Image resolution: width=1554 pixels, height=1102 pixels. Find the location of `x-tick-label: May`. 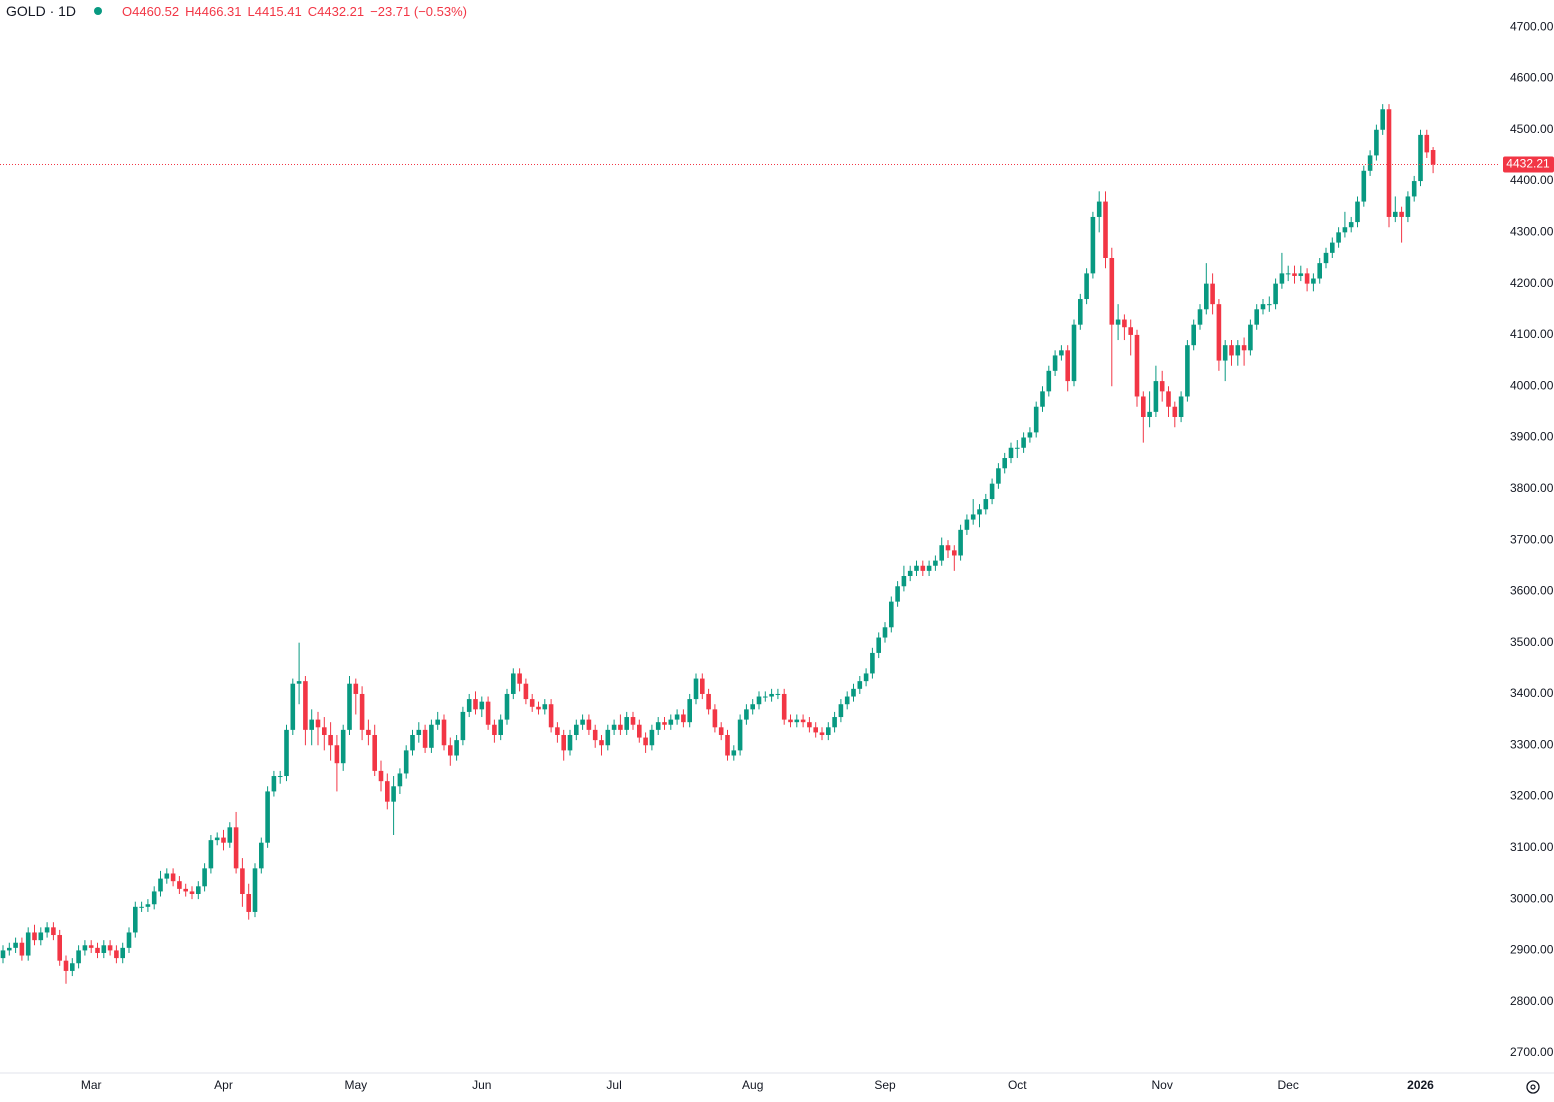

x-tick-label: May is located at coordinates (355, 1085).